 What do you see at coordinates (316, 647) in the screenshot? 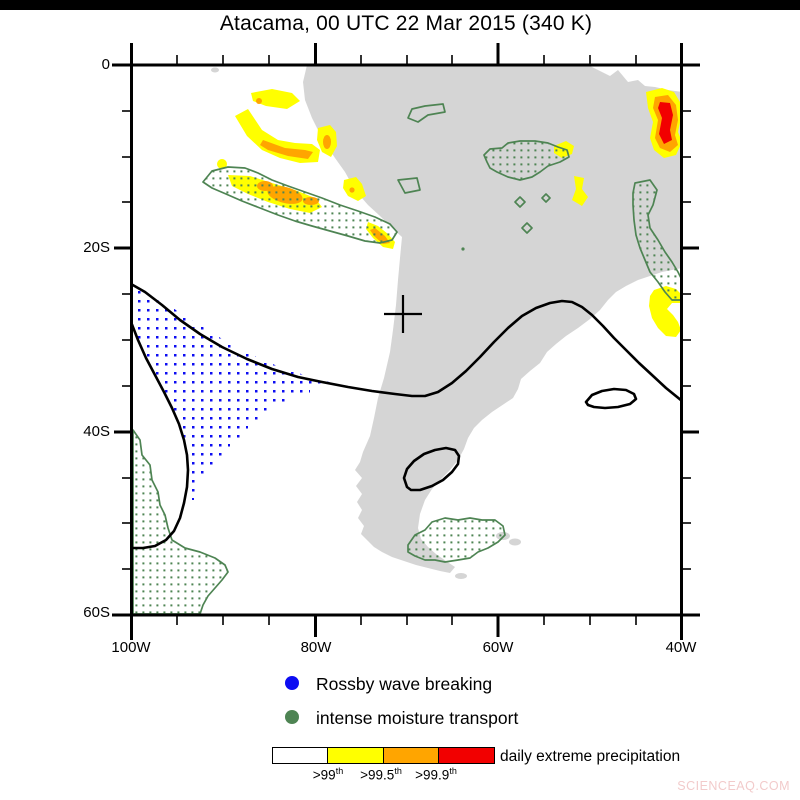
I see `lon-tick-label-80w: 80W` at bounding box center [316, 647].